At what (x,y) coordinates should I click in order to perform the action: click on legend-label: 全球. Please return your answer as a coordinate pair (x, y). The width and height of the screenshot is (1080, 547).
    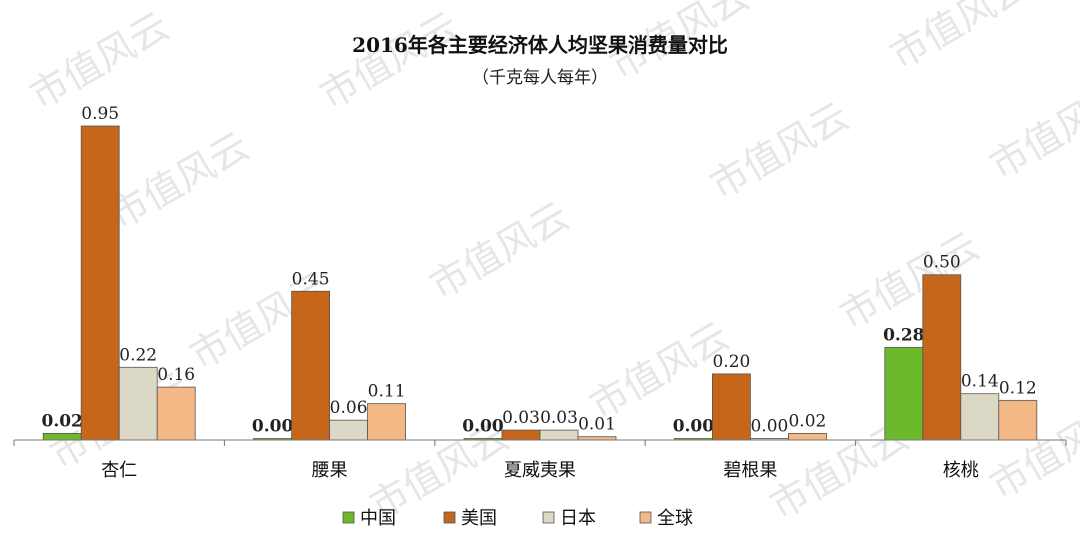
    Looking at the image, I should click on (675, 518).